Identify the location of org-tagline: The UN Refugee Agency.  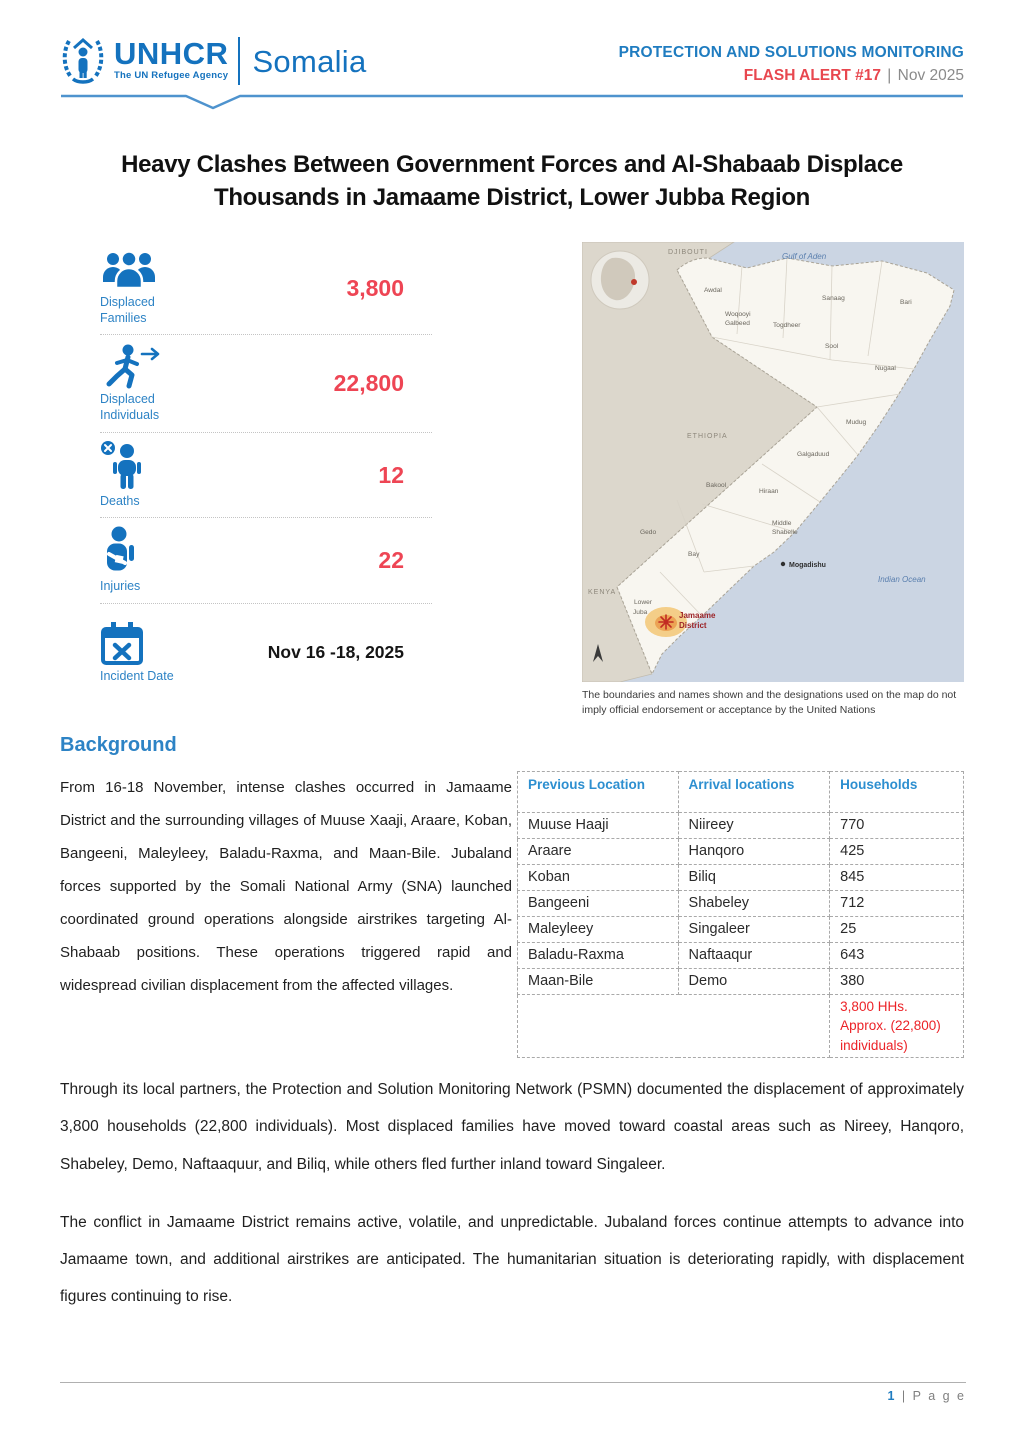
(171, 75).